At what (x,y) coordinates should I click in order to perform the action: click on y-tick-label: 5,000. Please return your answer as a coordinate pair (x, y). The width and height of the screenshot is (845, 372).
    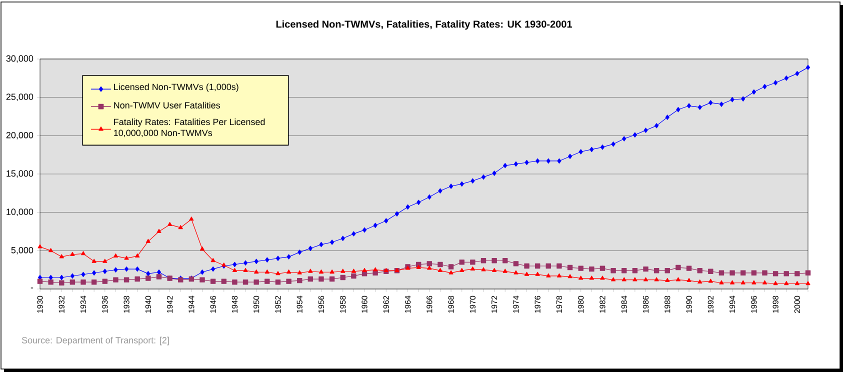
    Looking at the image, I should click on (22, 250).